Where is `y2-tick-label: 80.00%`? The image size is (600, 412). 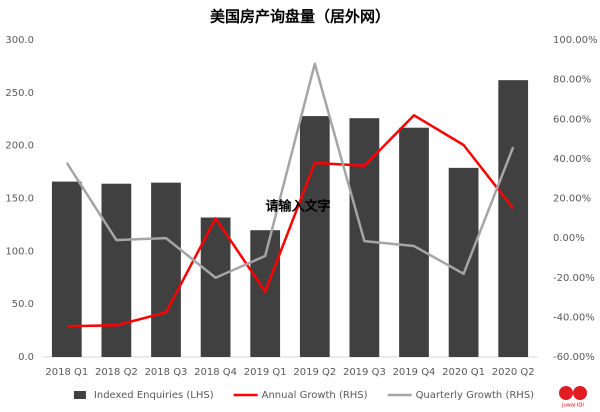 y2-tick-label: 80.00% is located at coordinates (572, 80).